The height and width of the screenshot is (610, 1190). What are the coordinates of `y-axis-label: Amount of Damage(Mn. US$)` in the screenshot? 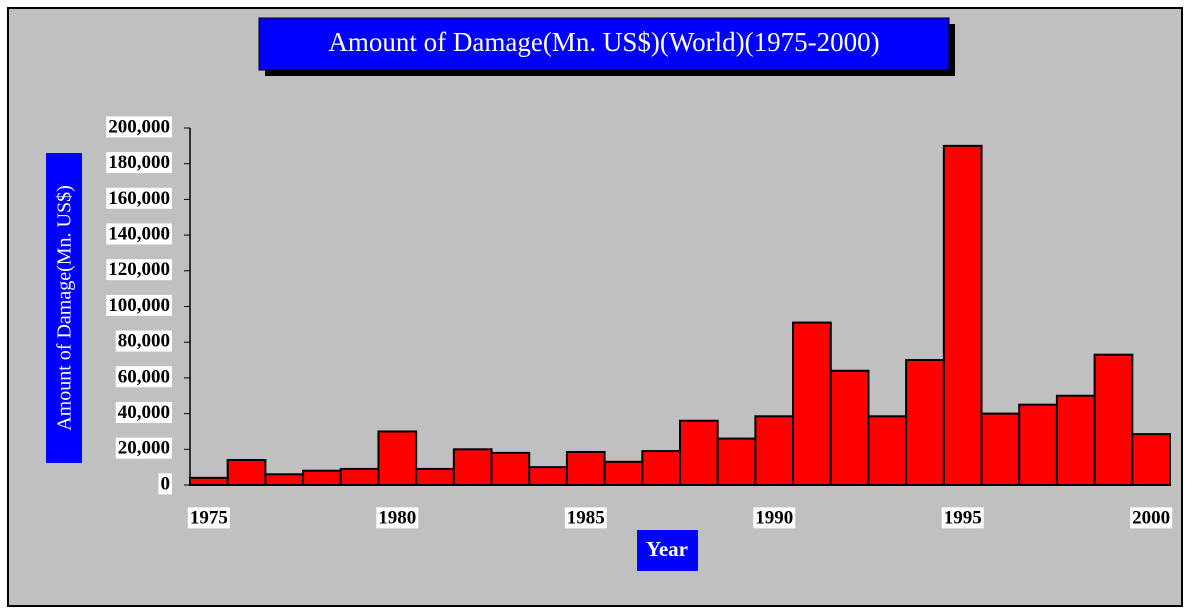 It's located at (65, 308).